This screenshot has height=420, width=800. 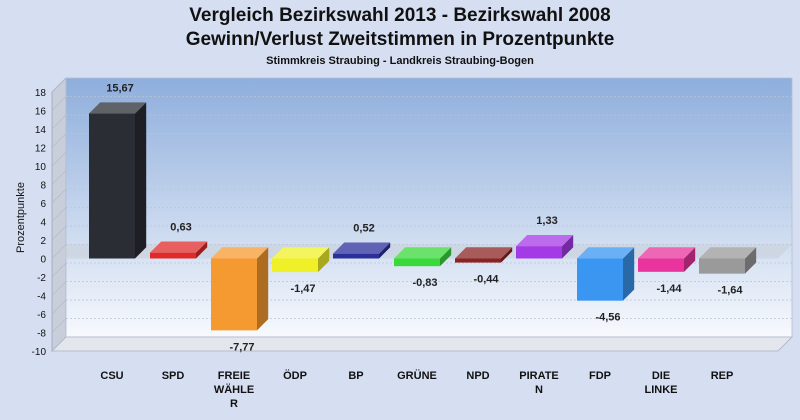 I want to click on y-tick-label: -10, so click(x=39, y=352).